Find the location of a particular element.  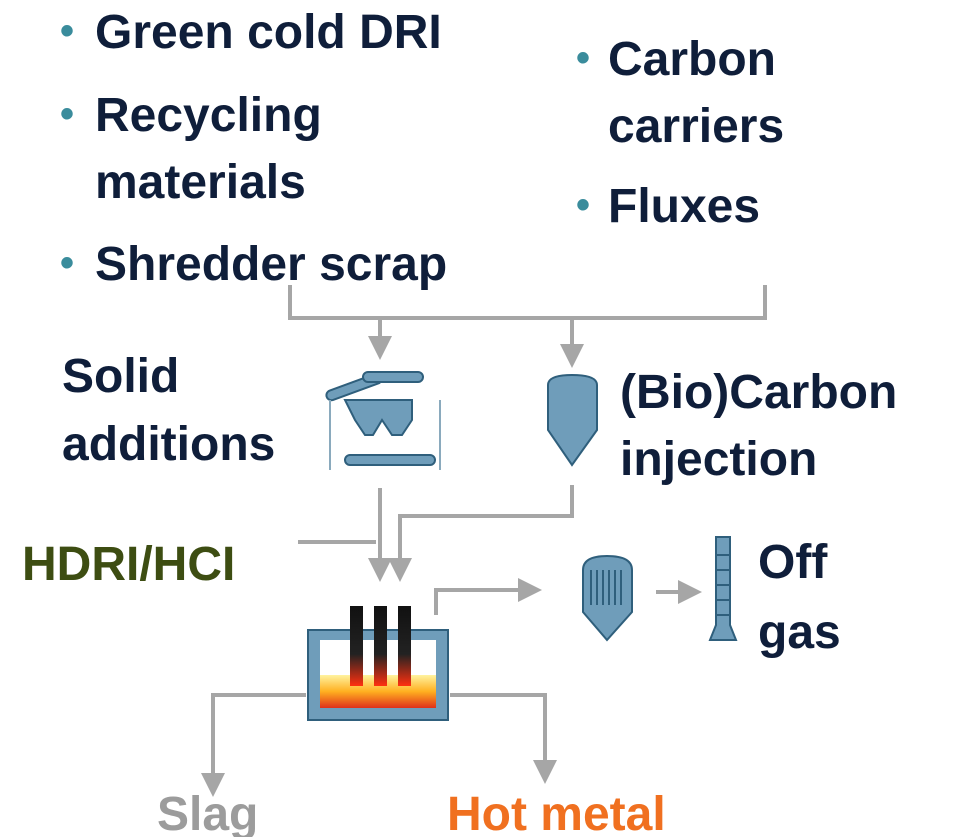

solid-additions-label: additions is located at coordinates (168, 444).